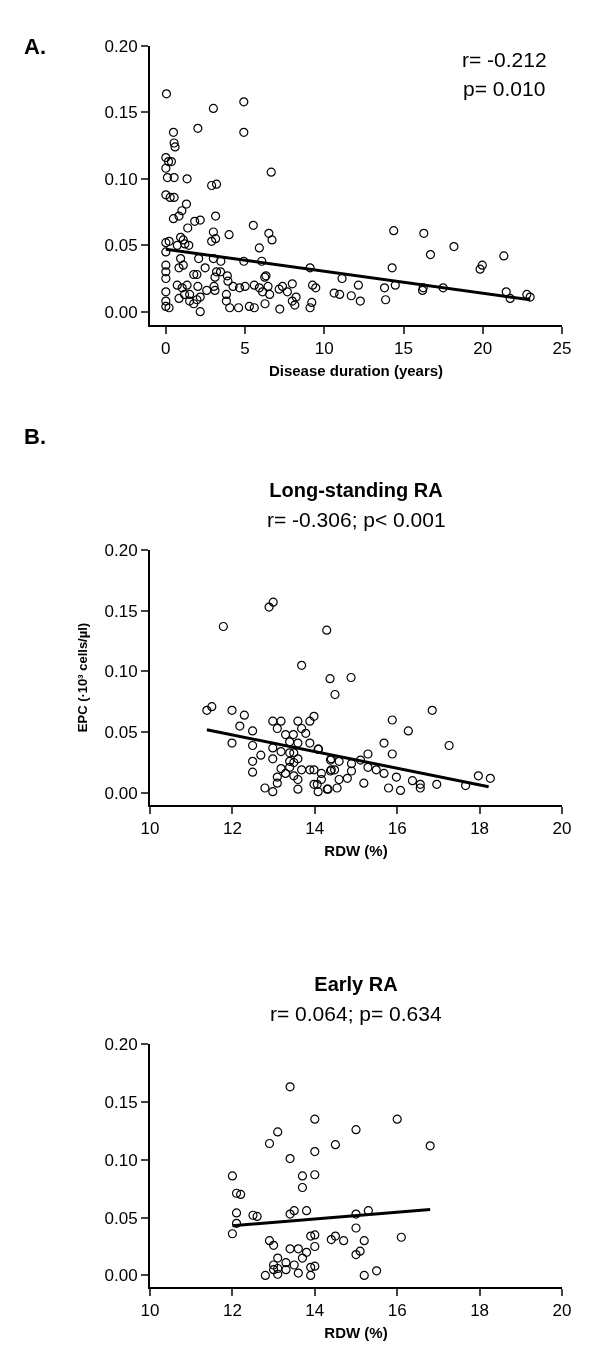 This screenshot has height=1352, width=592. What do you see at coordinates (403, 349) in the screenshot?
I see `x-tick-label: 15` at bounding box center [403, 349].